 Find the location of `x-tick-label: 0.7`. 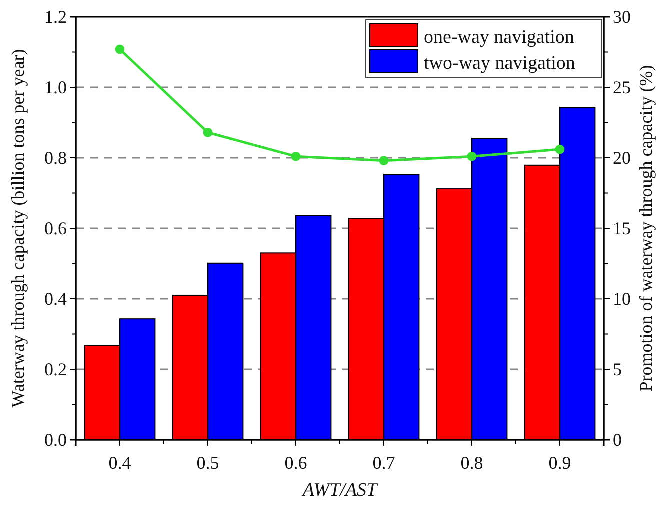

x-tick-label: 0.7 is located at coordinates (384, 462).